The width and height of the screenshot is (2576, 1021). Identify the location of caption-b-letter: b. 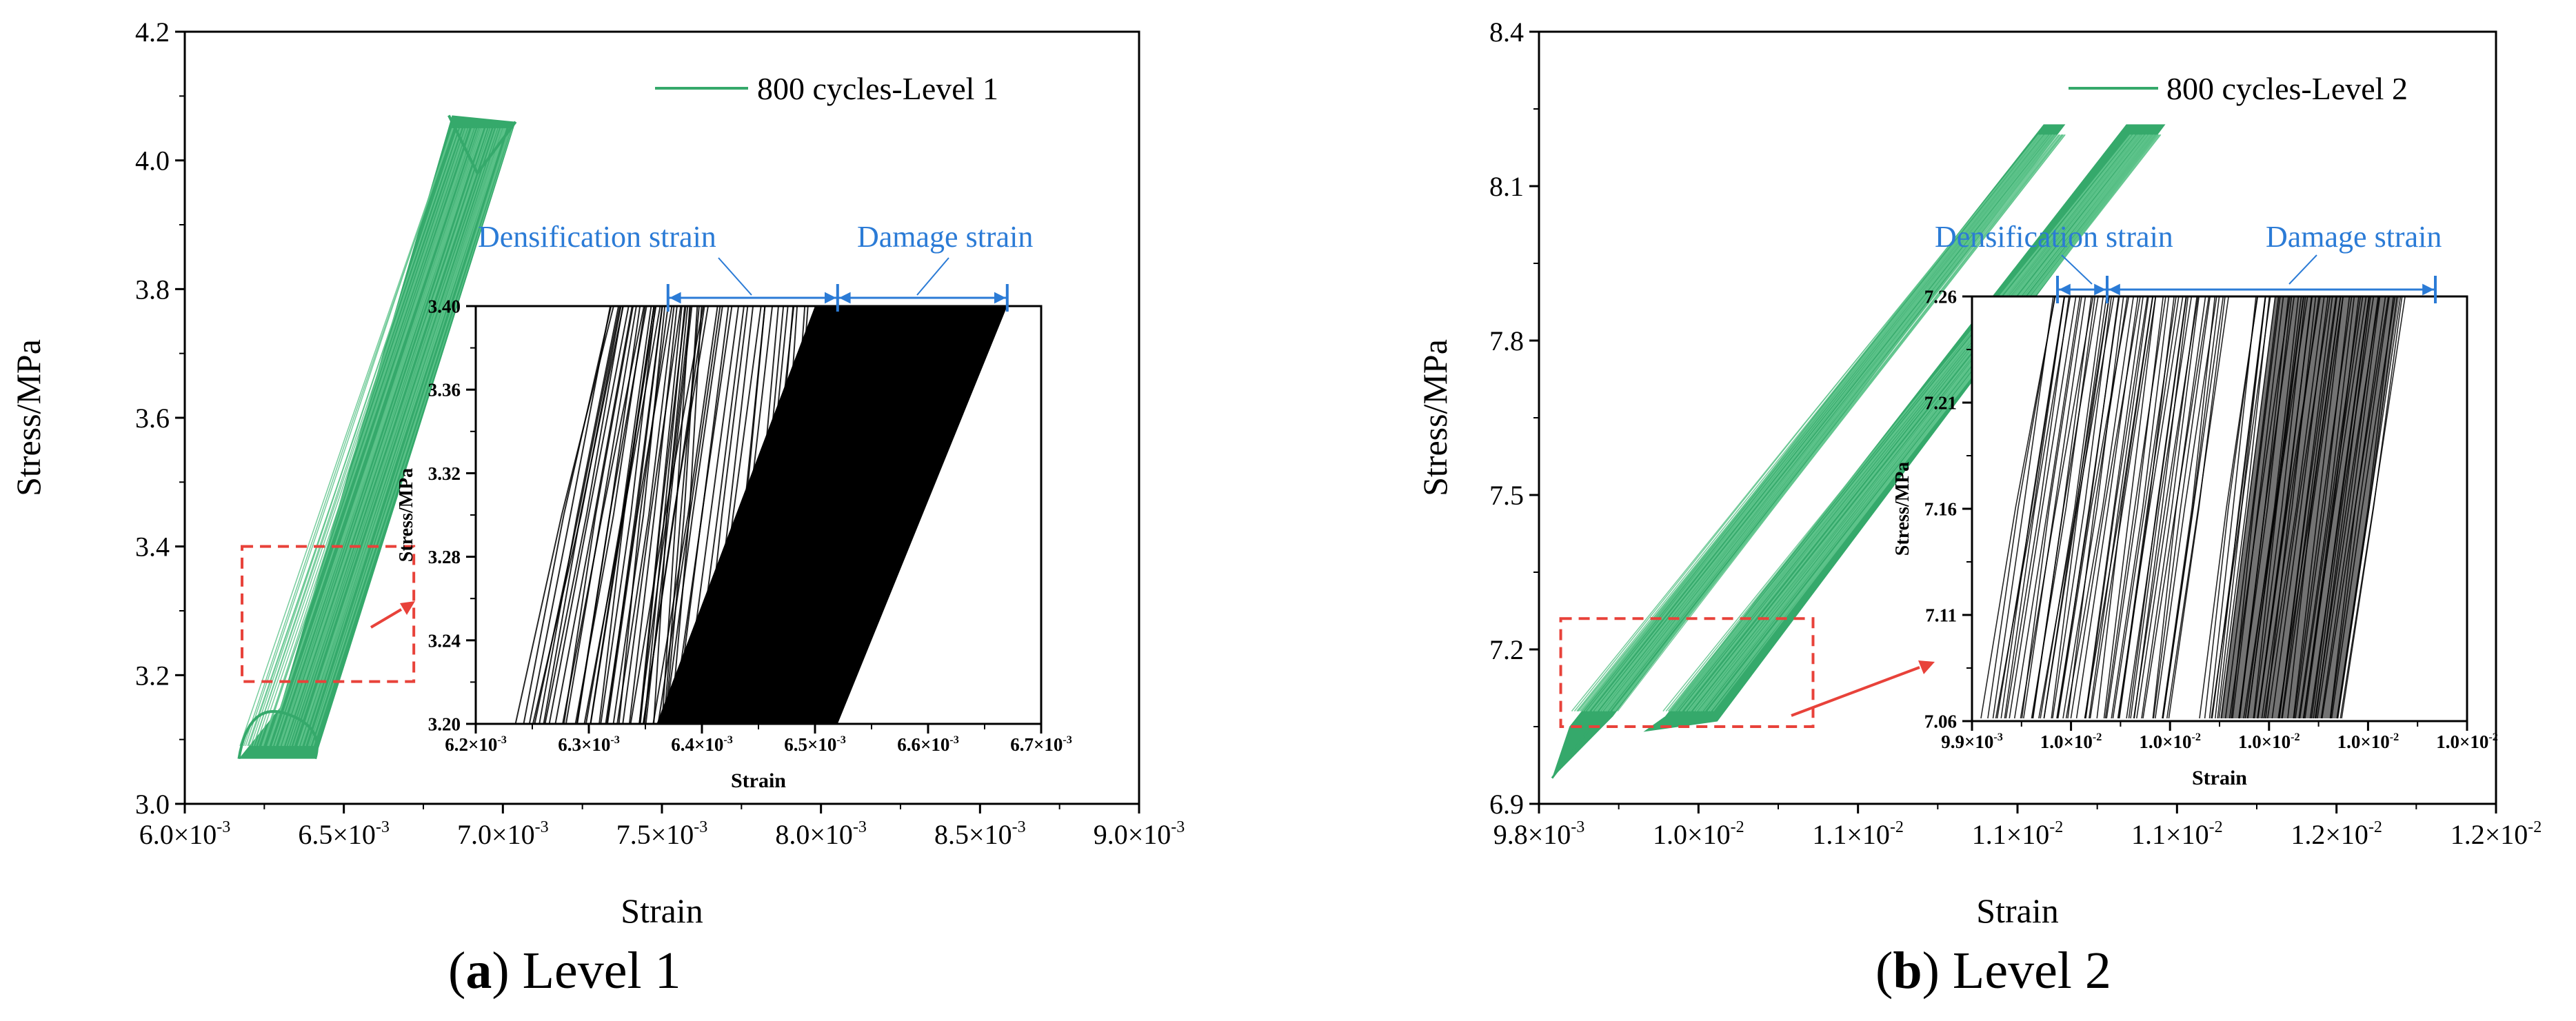
(1907, 971).